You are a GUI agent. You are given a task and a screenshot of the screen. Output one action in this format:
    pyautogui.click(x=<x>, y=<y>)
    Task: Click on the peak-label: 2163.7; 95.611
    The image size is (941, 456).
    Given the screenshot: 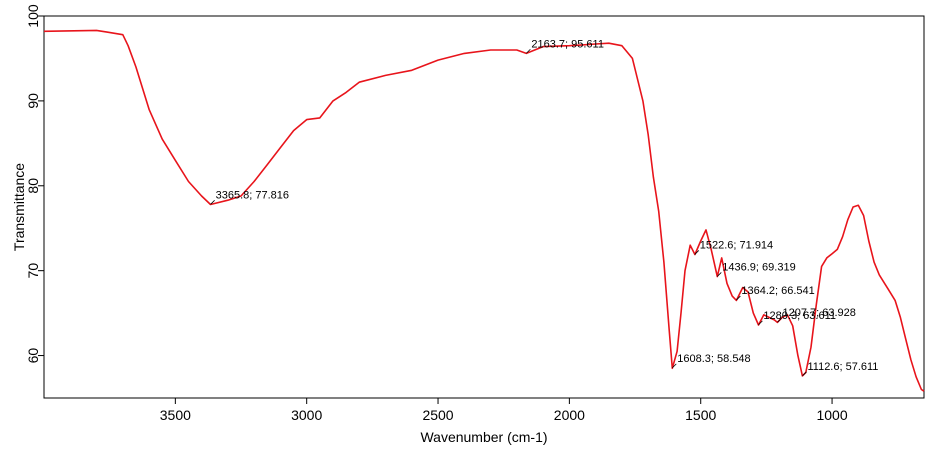 What is the action you would take?
    pyautogui.click(x=567, y=44)
    